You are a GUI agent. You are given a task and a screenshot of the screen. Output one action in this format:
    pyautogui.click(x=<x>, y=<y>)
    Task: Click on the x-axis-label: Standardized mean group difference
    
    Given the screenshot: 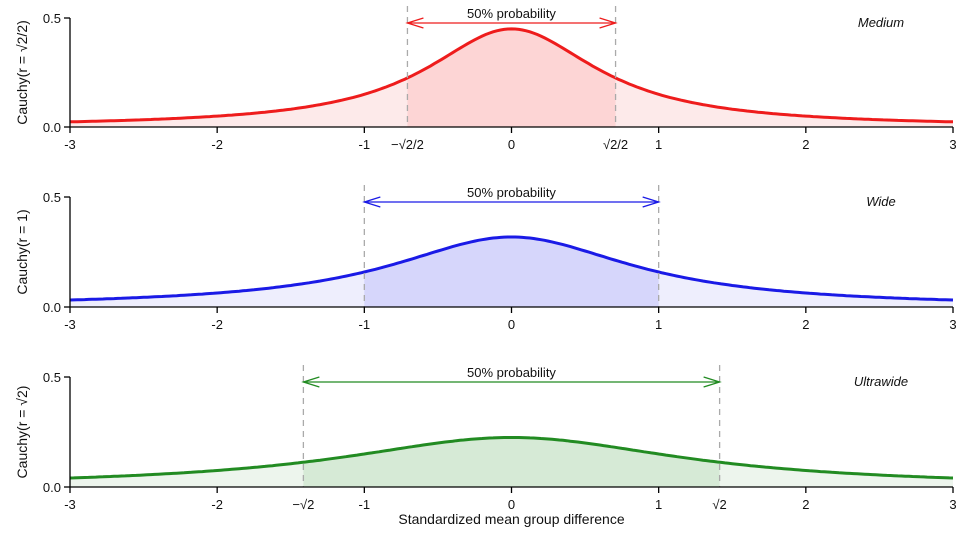 What is the action you would take?
    pyautogui.click(x=511, y=519)
    